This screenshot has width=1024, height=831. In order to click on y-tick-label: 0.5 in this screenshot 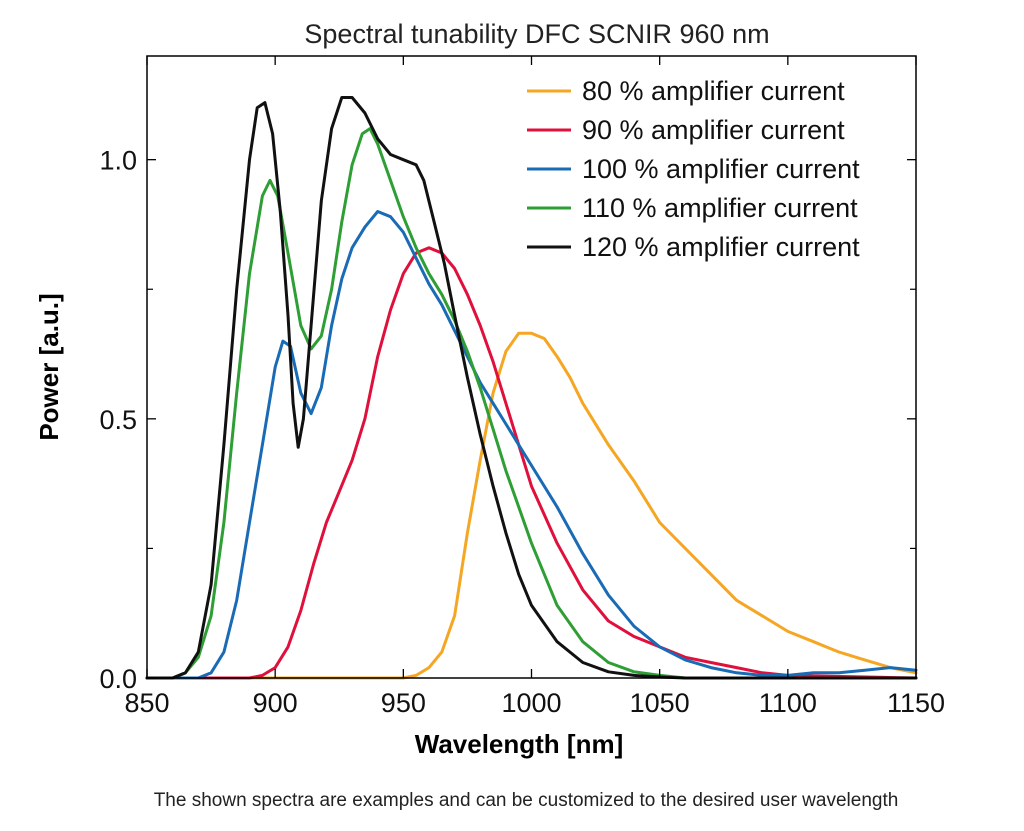, I will do `click(118, 420)`.